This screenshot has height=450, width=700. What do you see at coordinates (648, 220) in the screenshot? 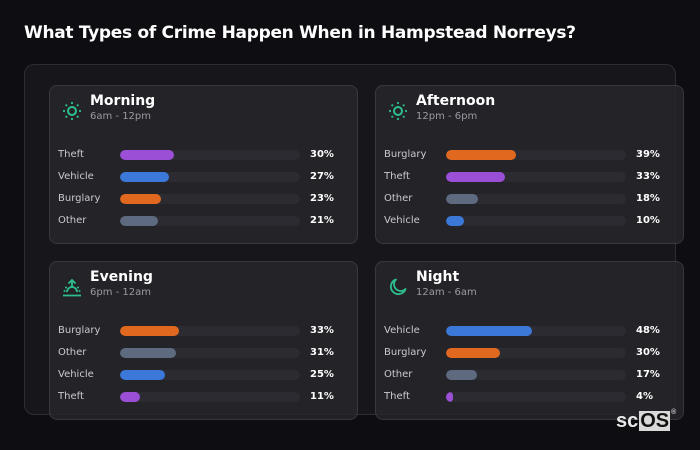
I see `bar-value: 10%` at bounding box center [648, 220].